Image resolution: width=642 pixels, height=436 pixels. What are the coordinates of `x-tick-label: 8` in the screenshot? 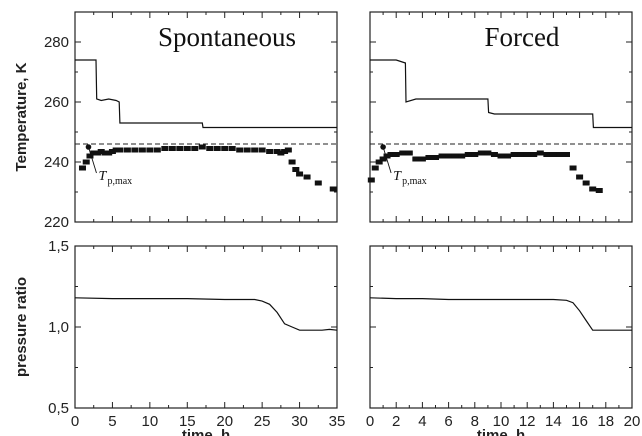 It's located at (475, 421).